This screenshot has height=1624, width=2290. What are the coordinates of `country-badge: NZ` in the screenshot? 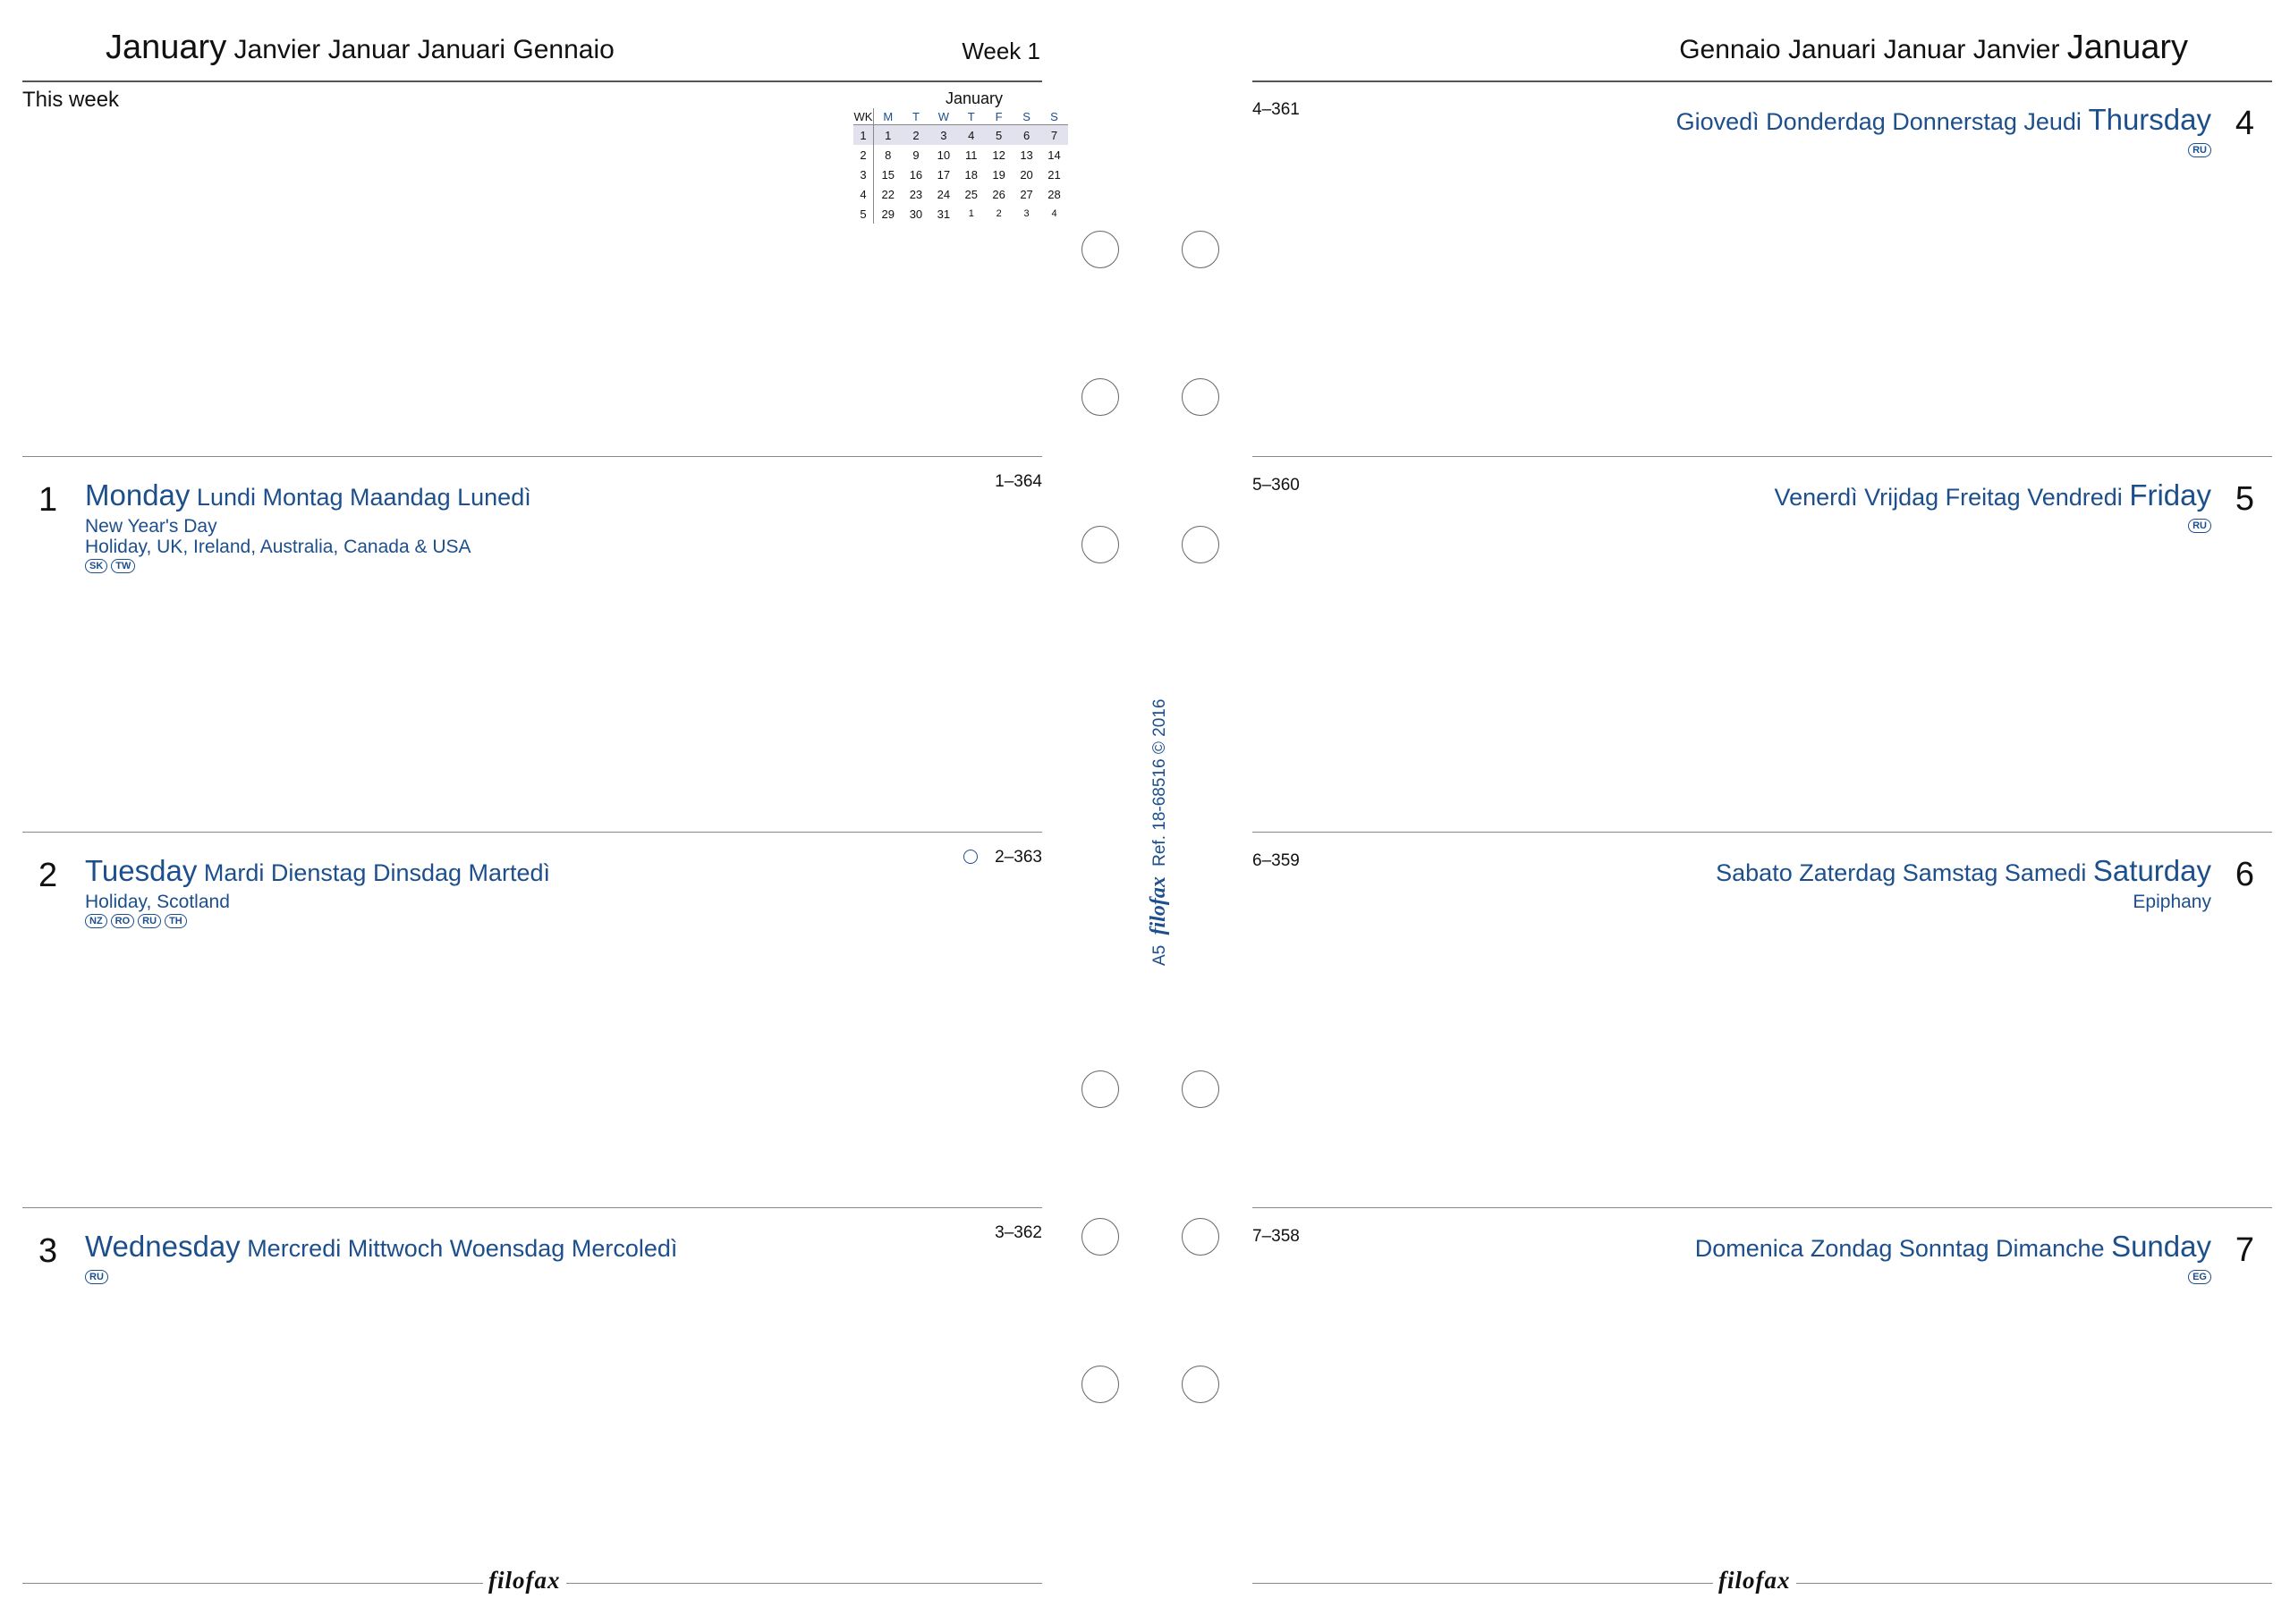 It's located at (96, 921).